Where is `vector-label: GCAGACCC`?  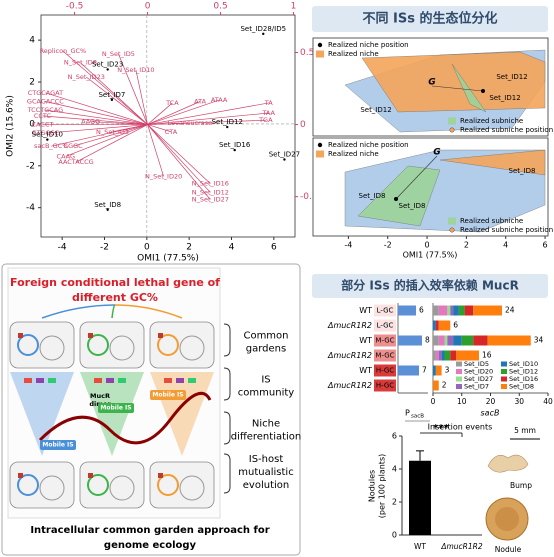
vector-label: GCAGACCC is located at coordinates (45, 101).